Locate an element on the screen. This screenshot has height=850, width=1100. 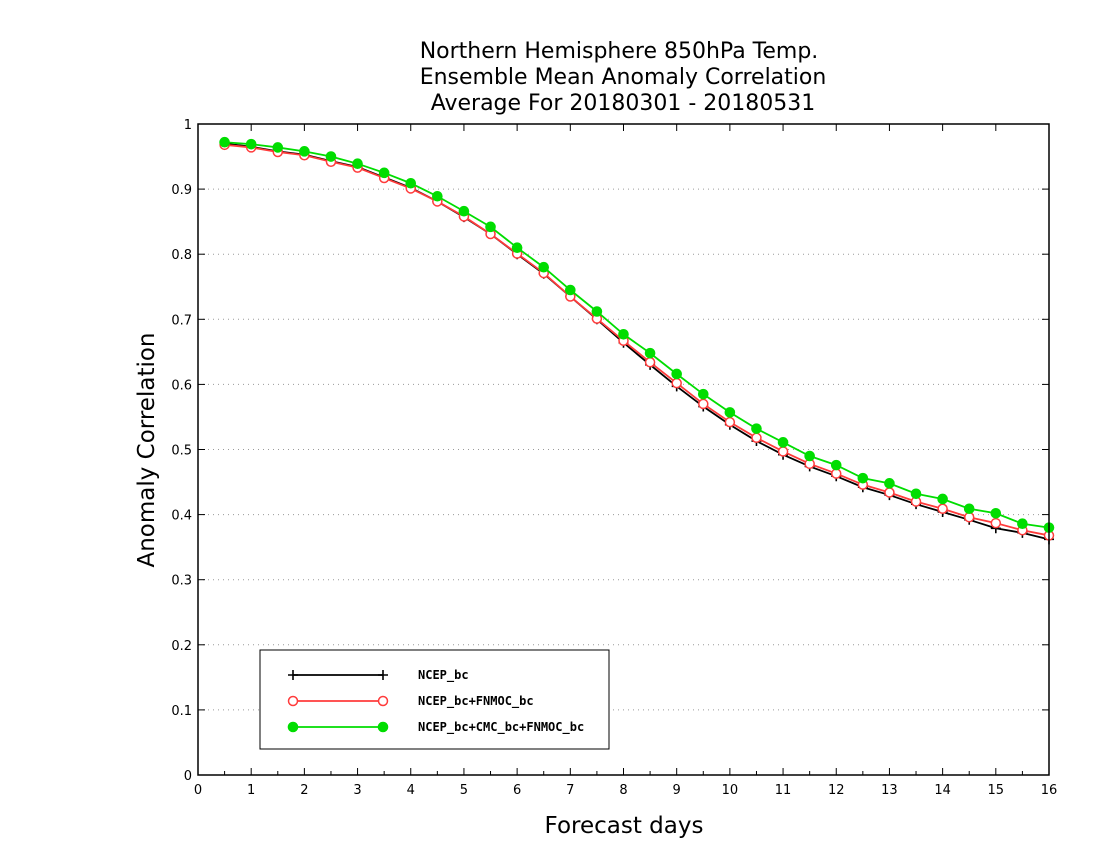
x-tick-label: 5 is located at coordinates (464, 790).